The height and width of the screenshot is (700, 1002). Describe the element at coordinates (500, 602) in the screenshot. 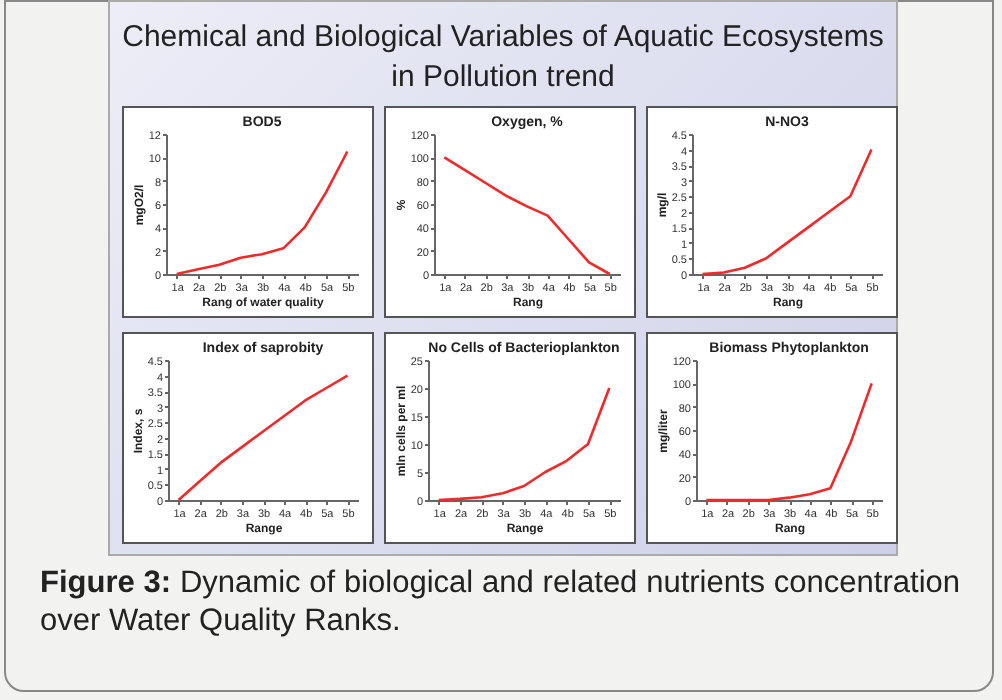

I see `caption: Figure 3: Dynamic of biological and related nutrients concentration over Water Quality Ranks.` at that location.